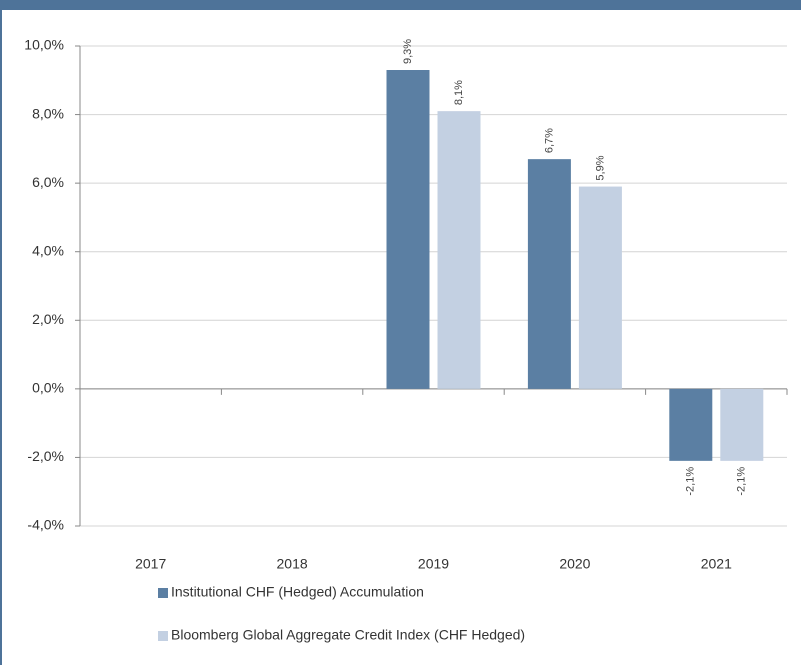 This screenshot has height=665, width=801. I want to click on x-tick-label: 2018, so click(292, 564).